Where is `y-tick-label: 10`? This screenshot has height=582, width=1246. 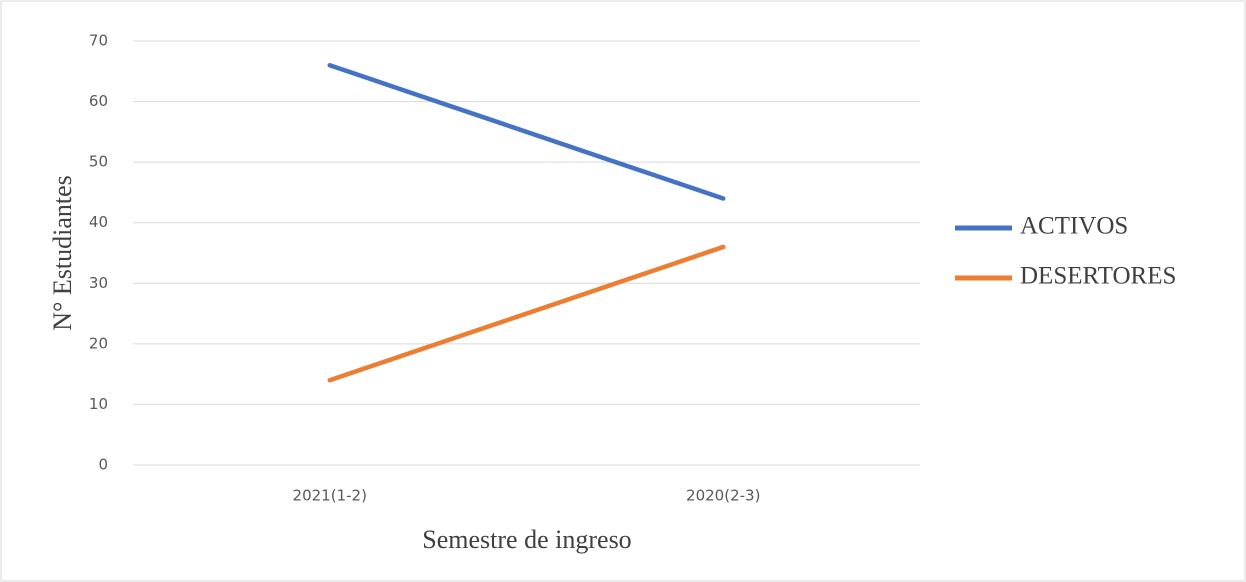 y-tick-label: 10 is located at coordinates (98, 404).